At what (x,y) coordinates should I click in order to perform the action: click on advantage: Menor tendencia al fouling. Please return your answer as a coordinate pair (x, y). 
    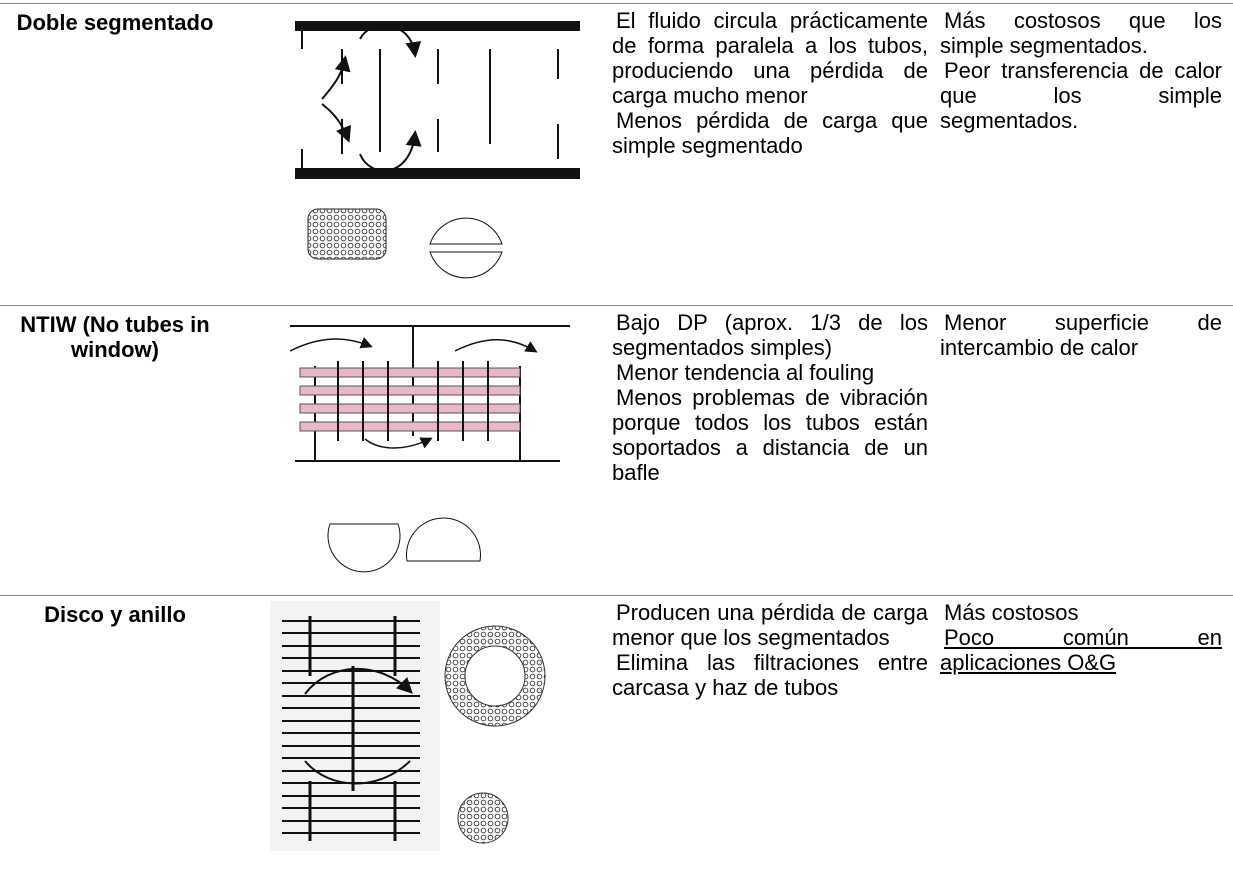
    Looking at the image, I should click on (745, 372).